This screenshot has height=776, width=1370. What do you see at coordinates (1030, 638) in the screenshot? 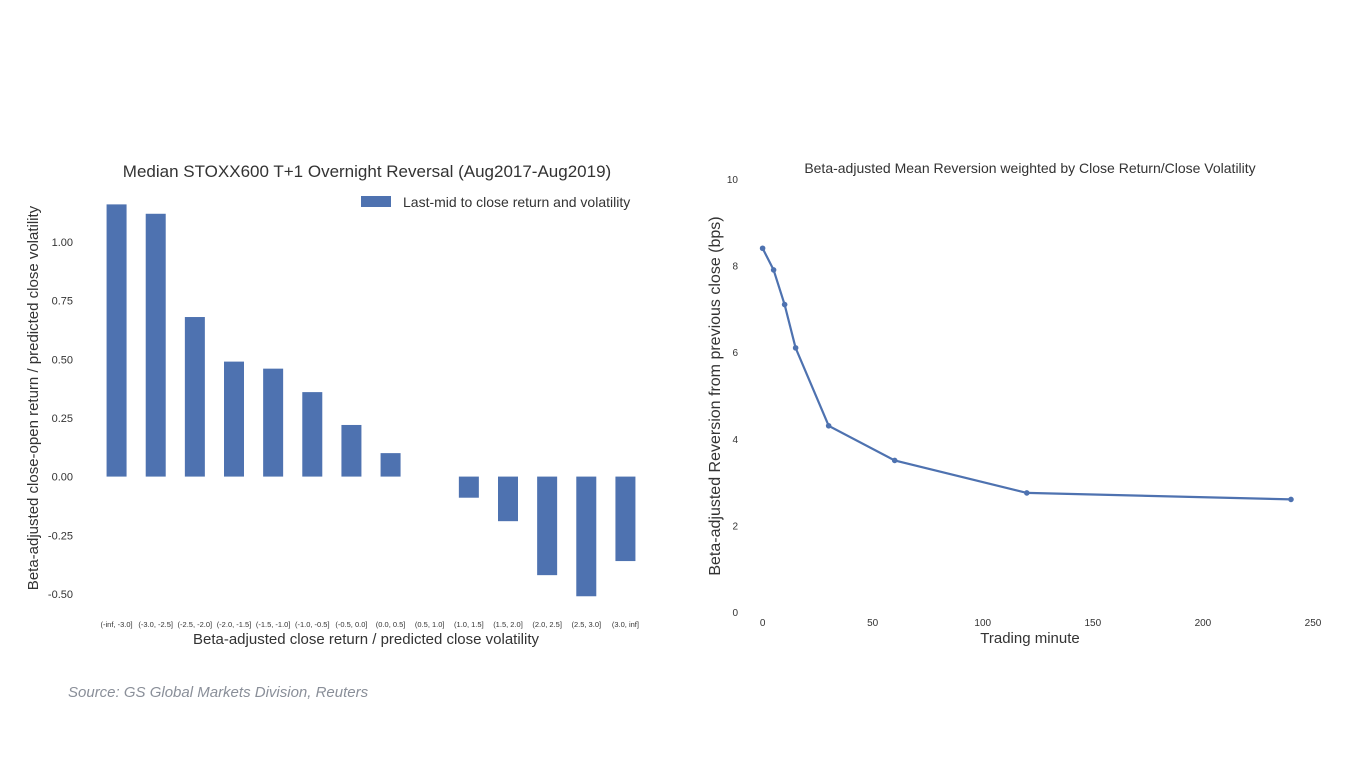
I see `line-chart-xlabel: Trading minute` at bounding box center [1030, 638].